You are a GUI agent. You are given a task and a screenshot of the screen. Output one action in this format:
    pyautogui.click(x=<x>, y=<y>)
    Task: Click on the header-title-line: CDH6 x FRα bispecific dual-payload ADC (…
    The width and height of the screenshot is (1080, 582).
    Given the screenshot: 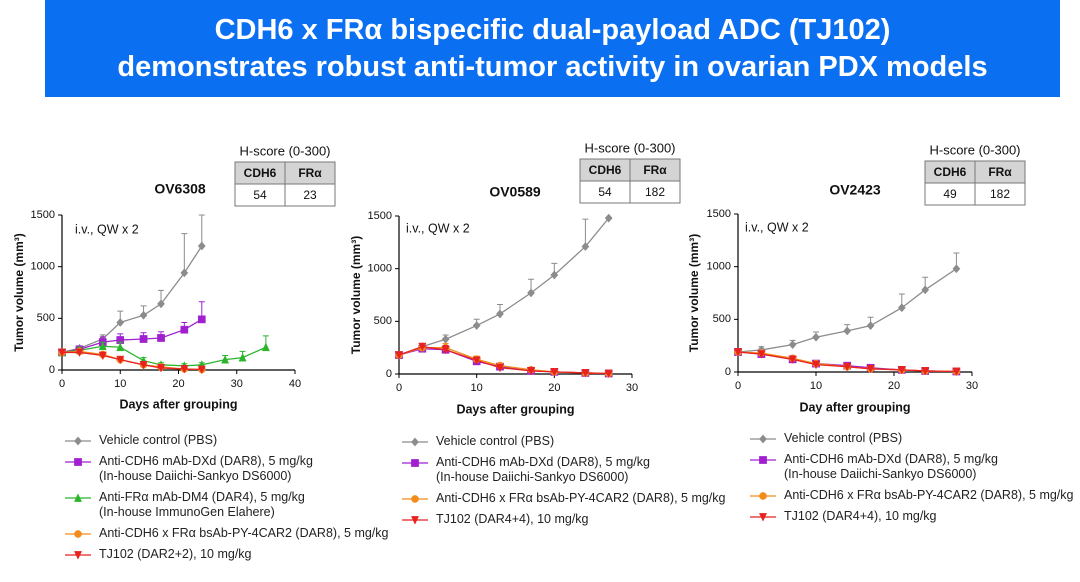 What is the action you would take?
    pyautogui.click(x=552, y=29)
    